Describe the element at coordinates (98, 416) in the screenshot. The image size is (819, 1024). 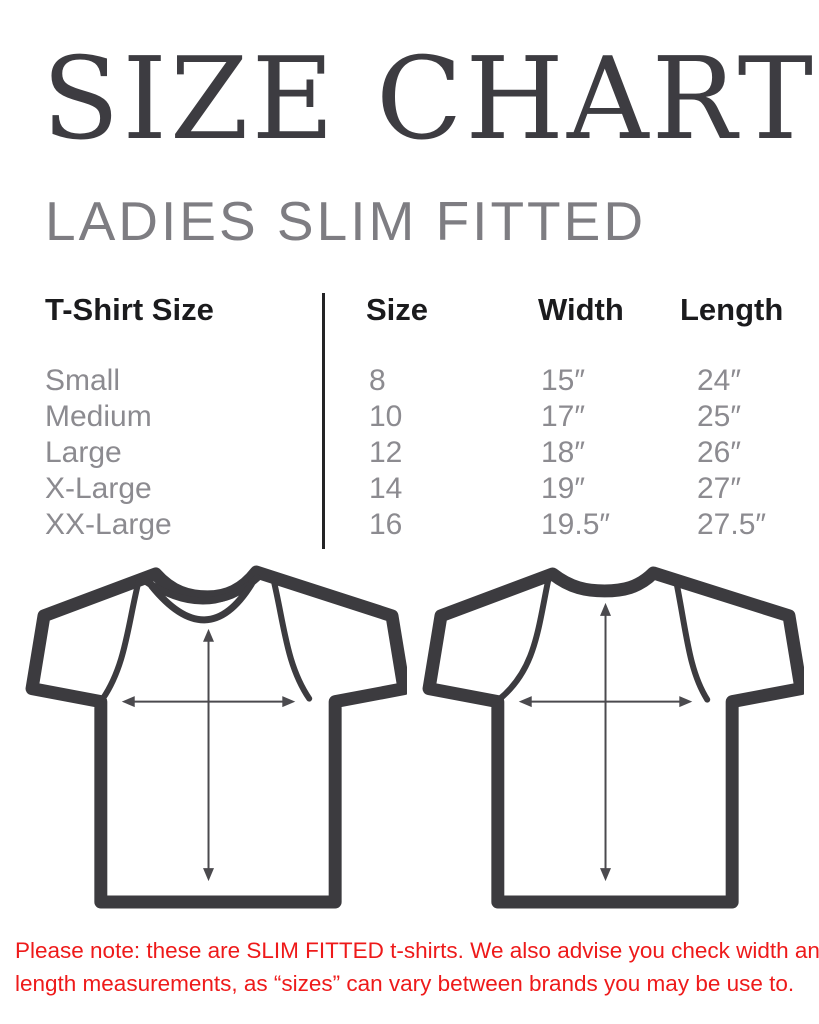
I see `cell-item: Medium` at that location.